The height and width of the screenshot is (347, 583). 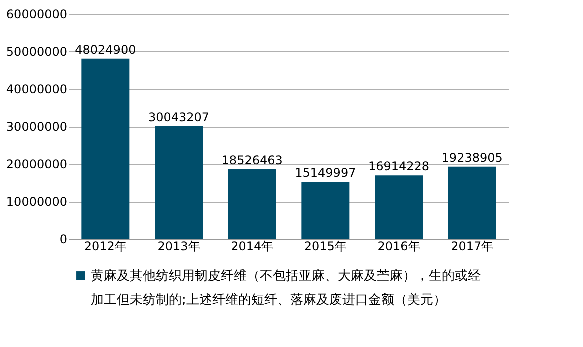 What do you see at coordinates (325, 173) in the screenshot?
I see `data-label: 15149997` at bounding box center [325, 173].